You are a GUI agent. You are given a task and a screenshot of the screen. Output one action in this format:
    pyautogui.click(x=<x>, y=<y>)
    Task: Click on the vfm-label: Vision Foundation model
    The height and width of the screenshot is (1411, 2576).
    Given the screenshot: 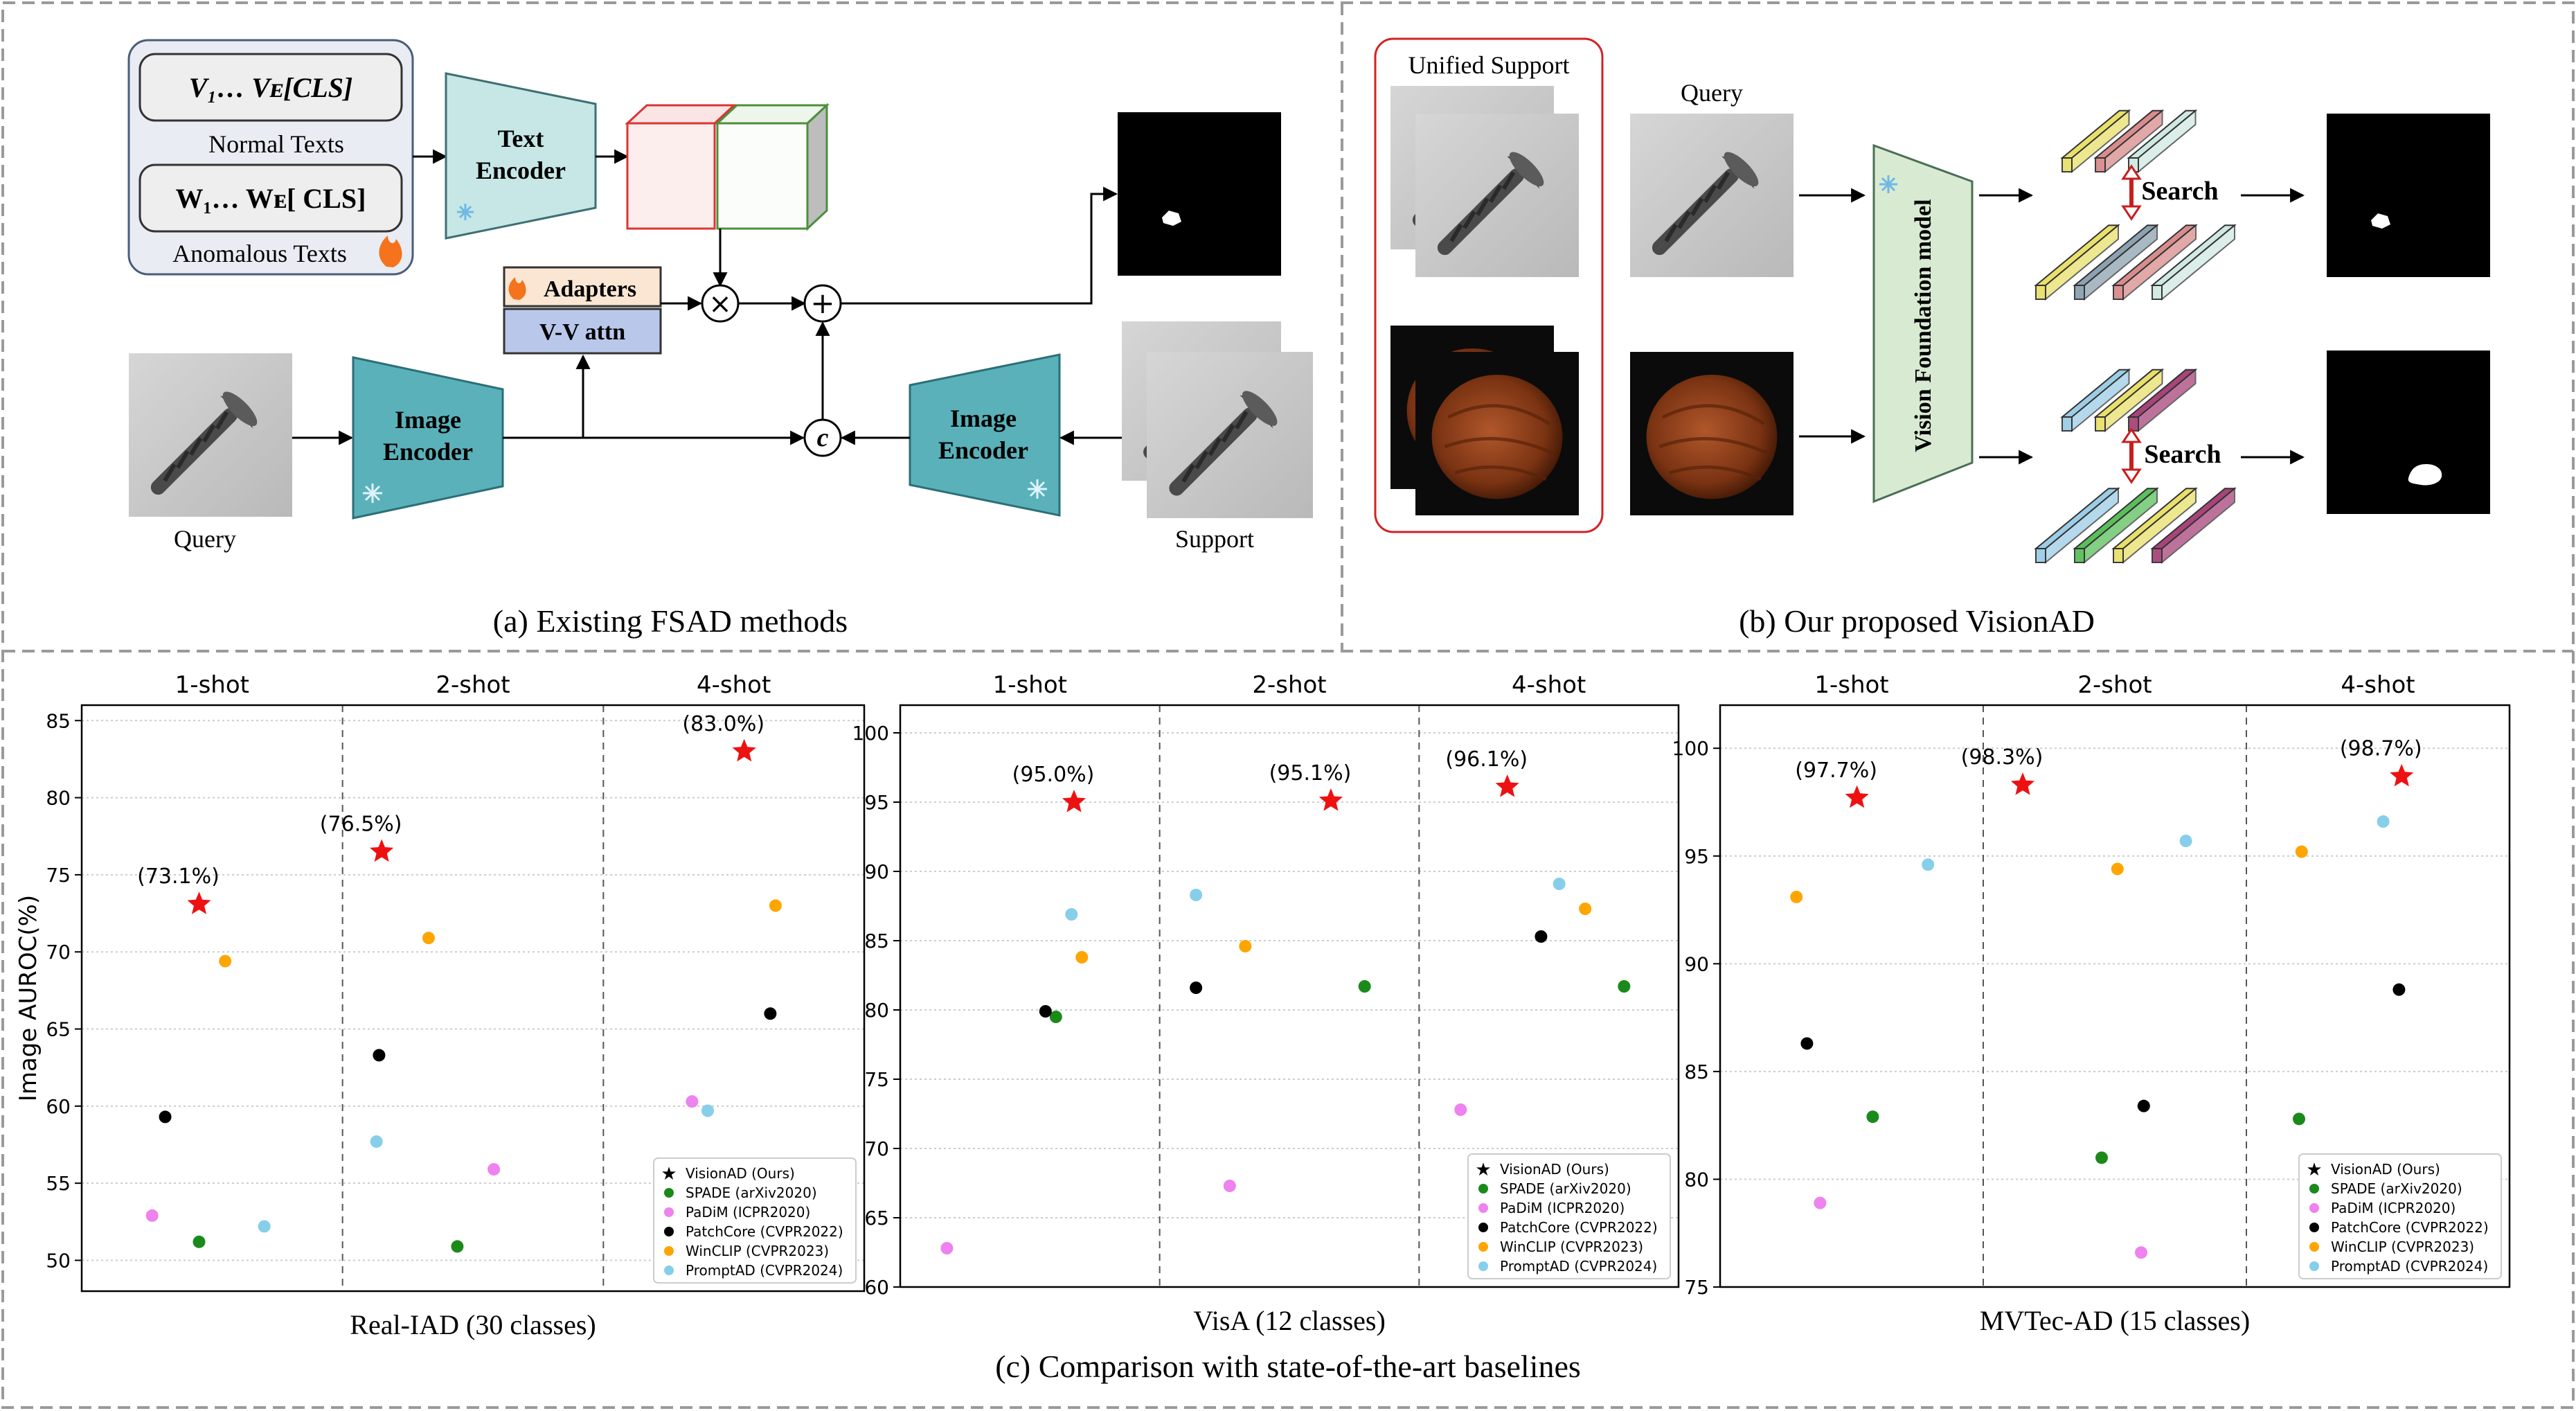 What is the action you would take?
    pyautogui.click(x=1924, y=326)
    